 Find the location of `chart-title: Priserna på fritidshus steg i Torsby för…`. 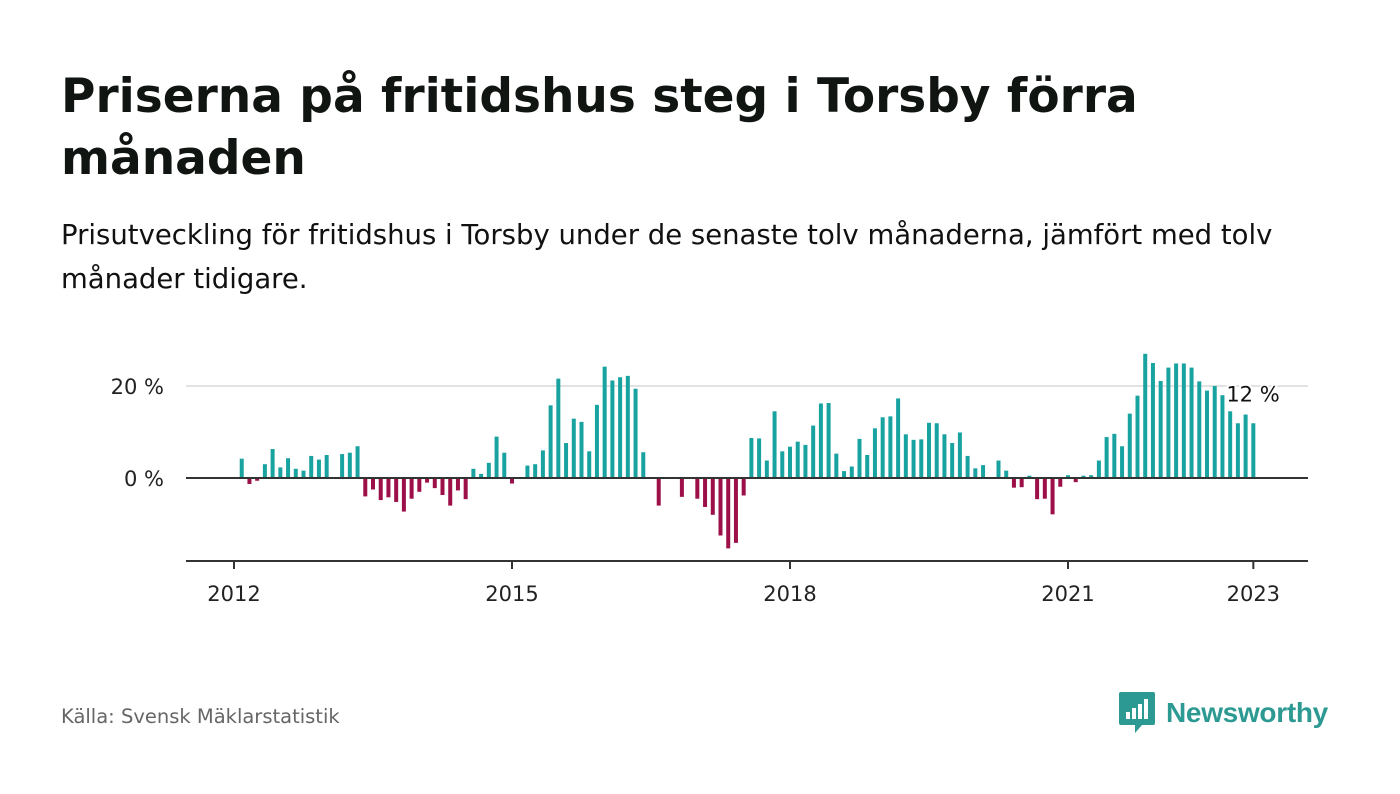

chart-title: Priserna på fritidshus steg i Torsby för… is located at coordinates (599, 127).